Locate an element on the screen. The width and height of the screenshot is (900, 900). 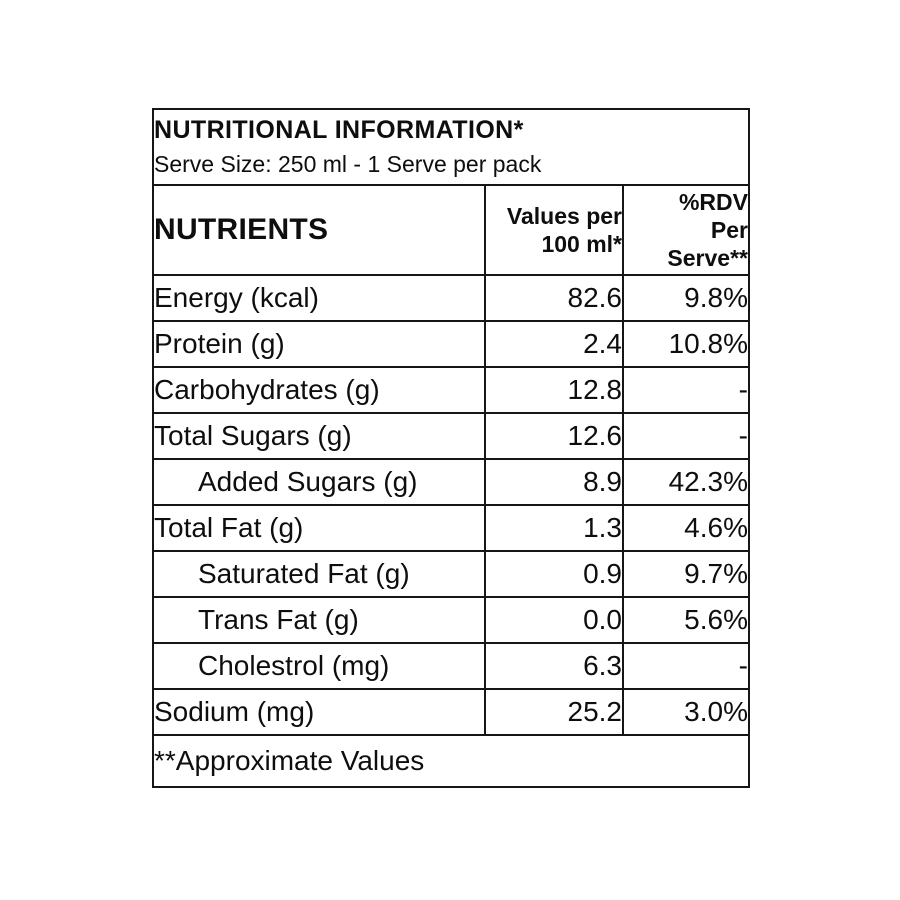
serve-size-text: Serve Size: 250 ml - 1 Serve per pack is located at coordinates (348, 164).